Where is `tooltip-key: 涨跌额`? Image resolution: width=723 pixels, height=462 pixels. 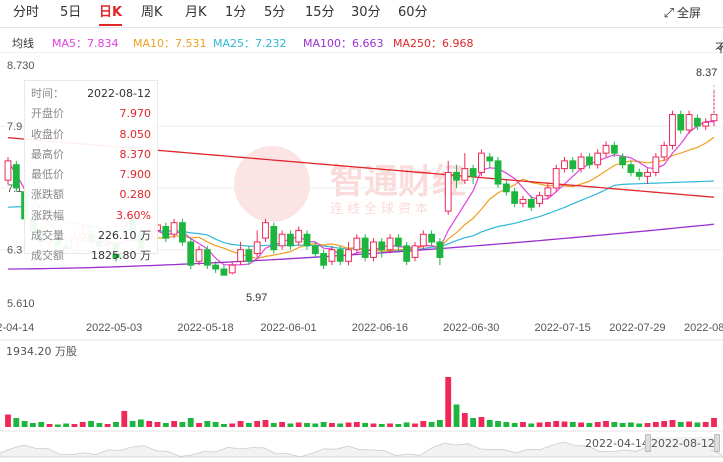 tooltip-key: 涨跌额 is located at coordinates (47, 195).